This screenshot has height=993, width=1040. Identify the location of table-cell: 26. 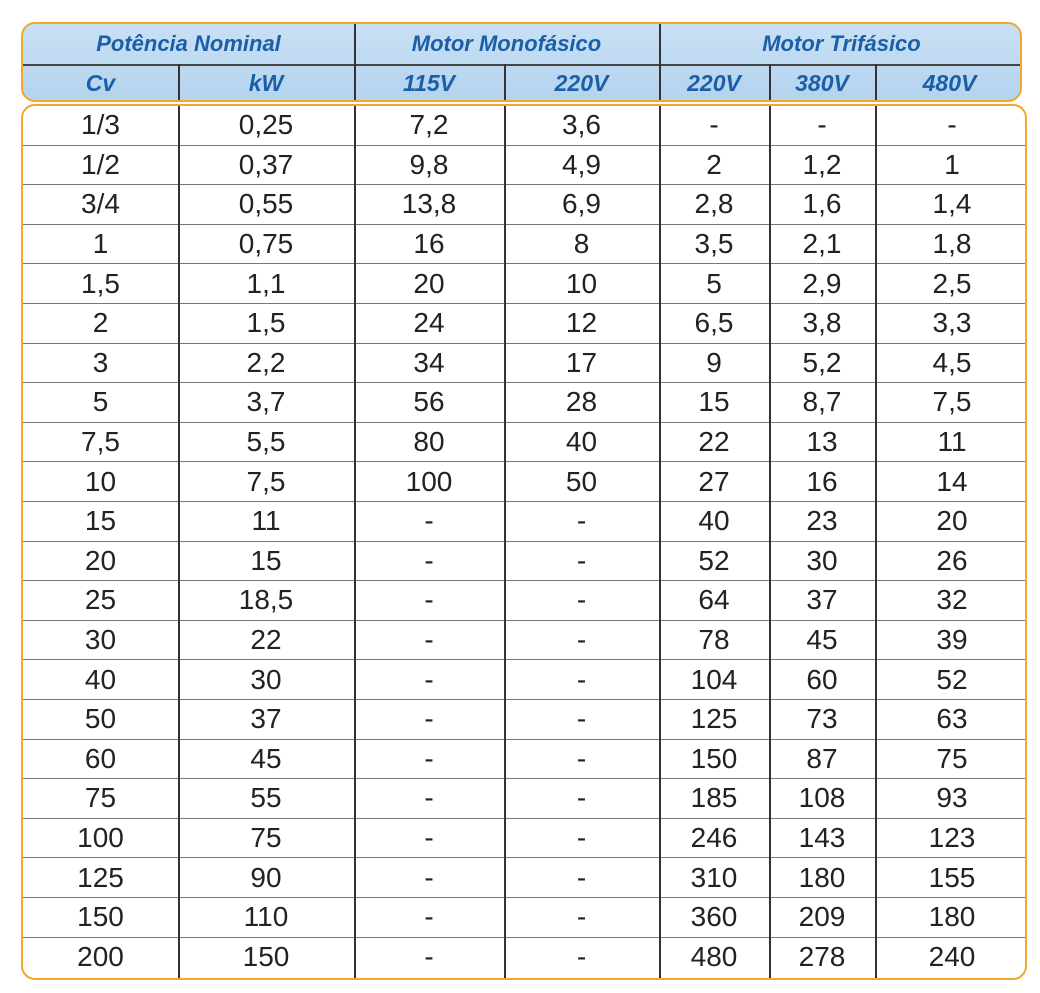
(952, 560).